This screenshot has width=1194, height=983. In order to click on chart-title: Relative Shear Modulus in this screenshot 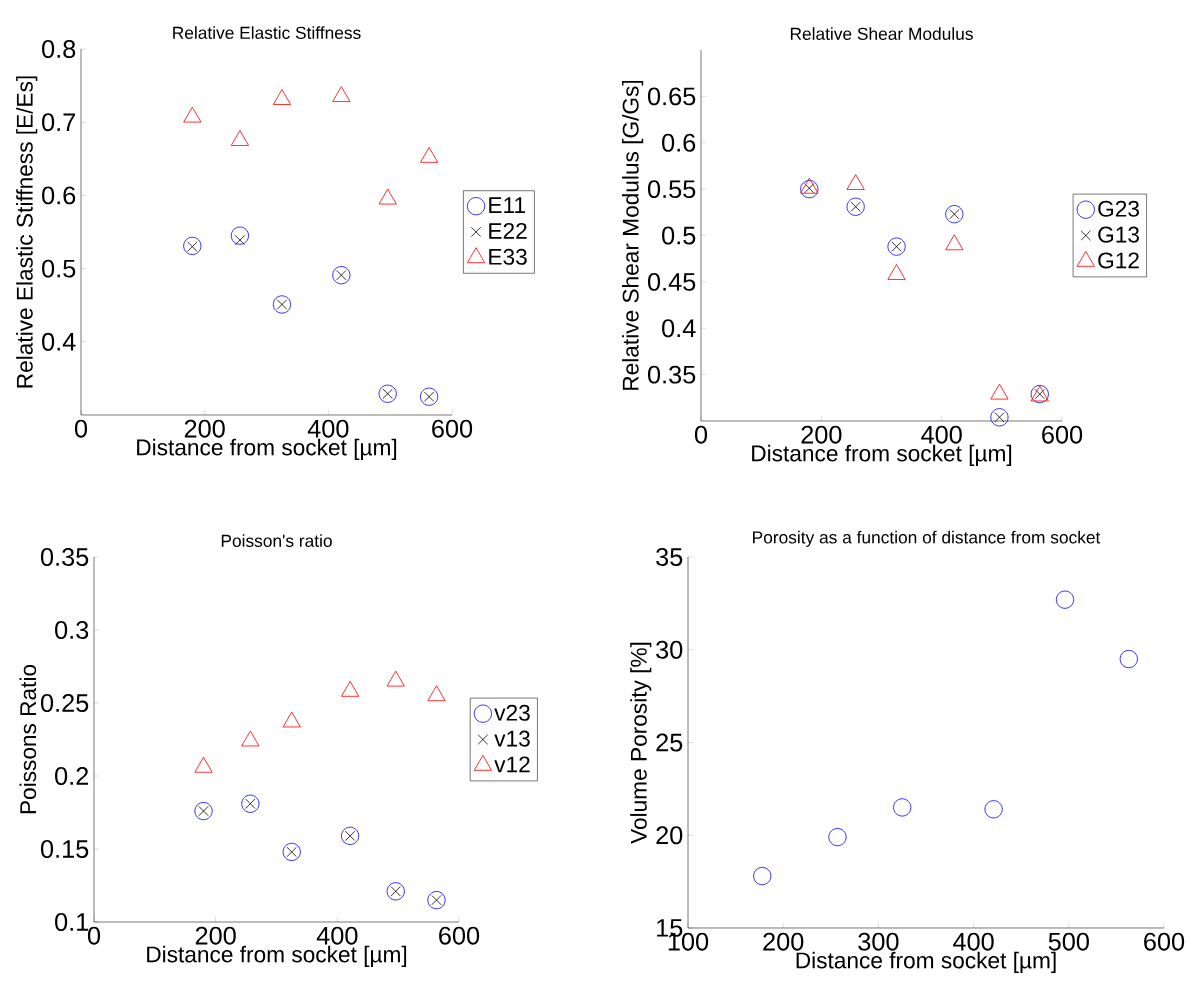, I will do `click(881, 33)`.